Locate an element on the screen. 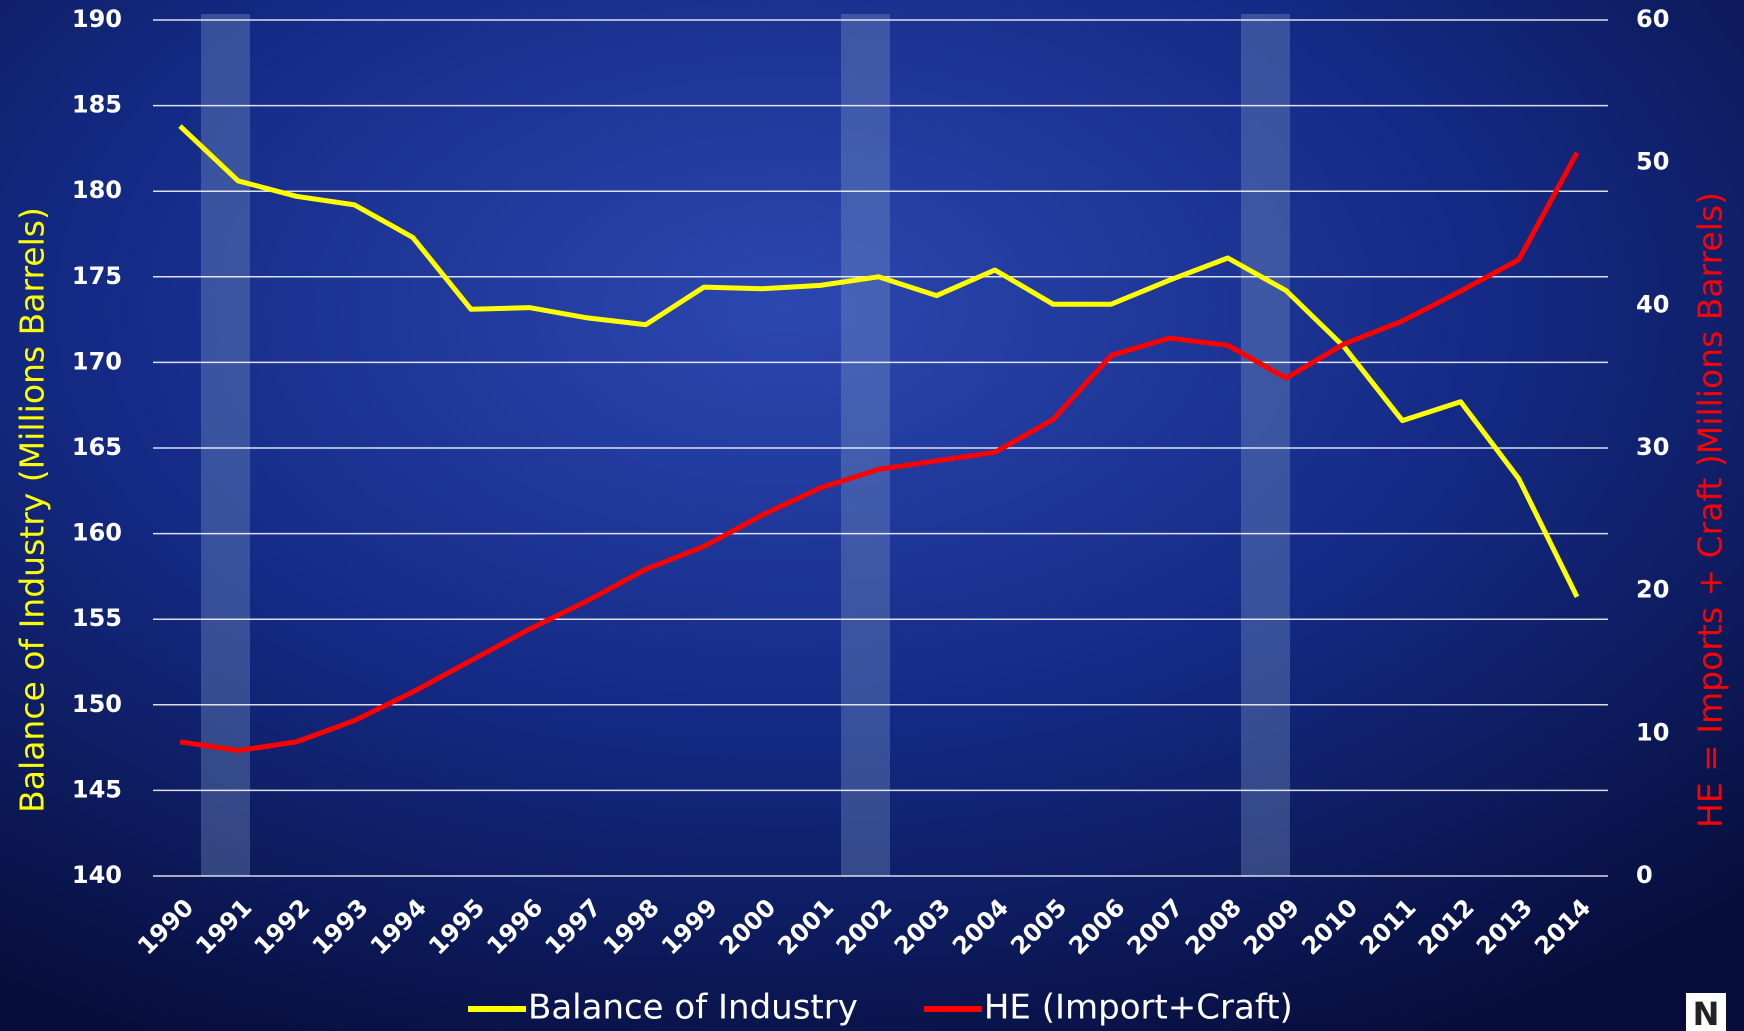 This screenshot has height=1031, width=1744. y2-tick-label: 10 is located at coordinates (1652, 732).